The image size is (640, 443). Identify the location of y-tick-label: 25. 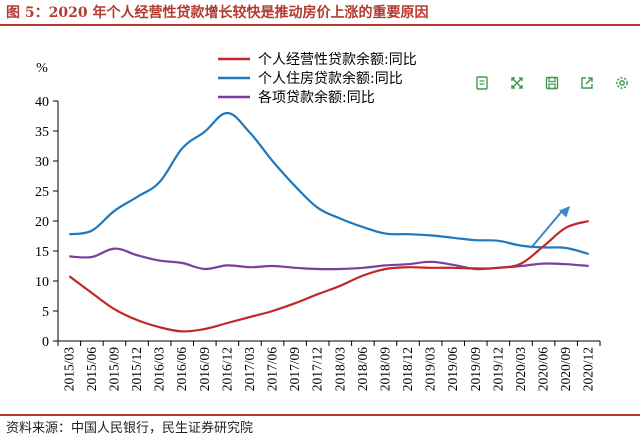
(42, 192).